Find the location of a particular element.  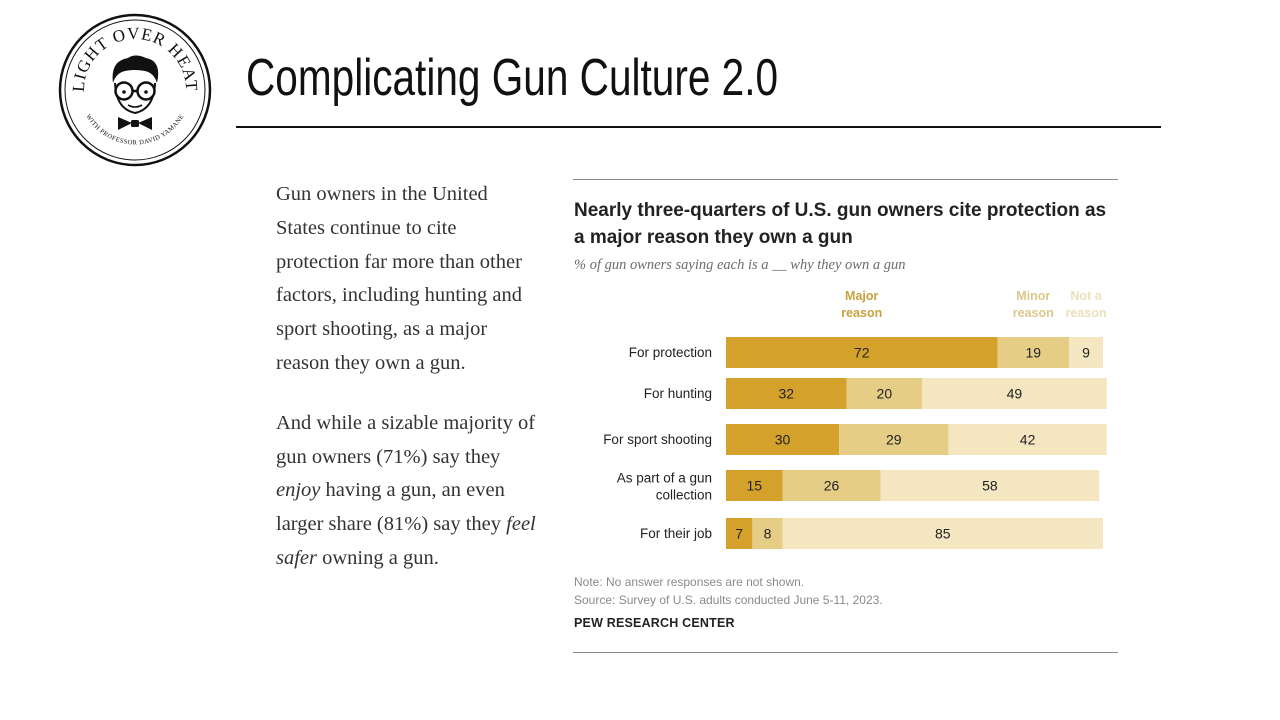

category-label-for-protection: For protection is located at coordinates (670, 352).